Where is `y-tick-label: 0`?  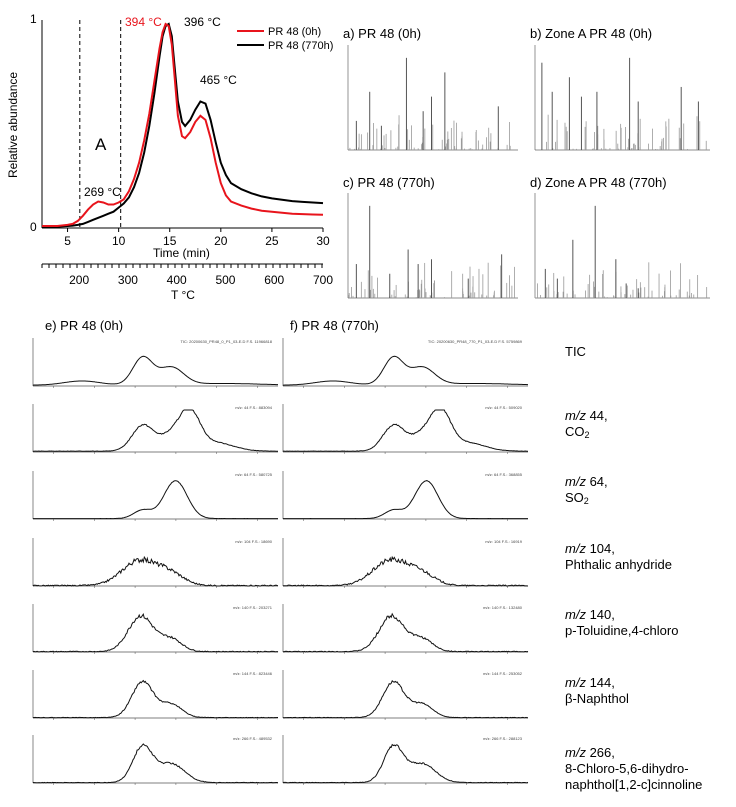 y-tick-label: 0 is located at coordinates (33, 227).